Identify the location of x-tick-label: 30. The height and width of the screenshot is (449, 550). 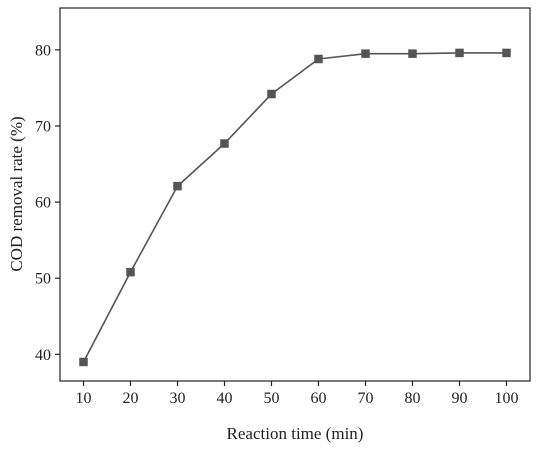
(178, 398).